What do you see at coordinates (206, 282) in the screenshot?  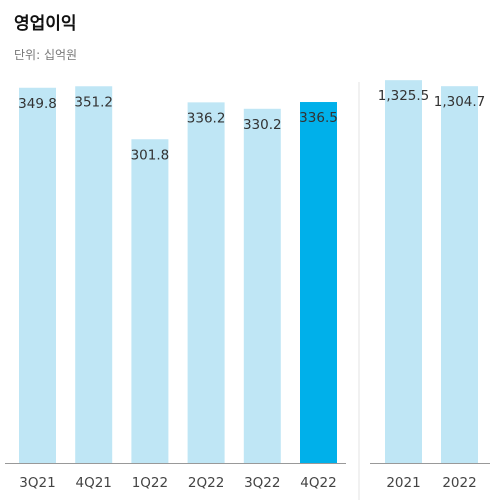 I see `quarter-bar-2Q22` at bounding box center [206, 282].